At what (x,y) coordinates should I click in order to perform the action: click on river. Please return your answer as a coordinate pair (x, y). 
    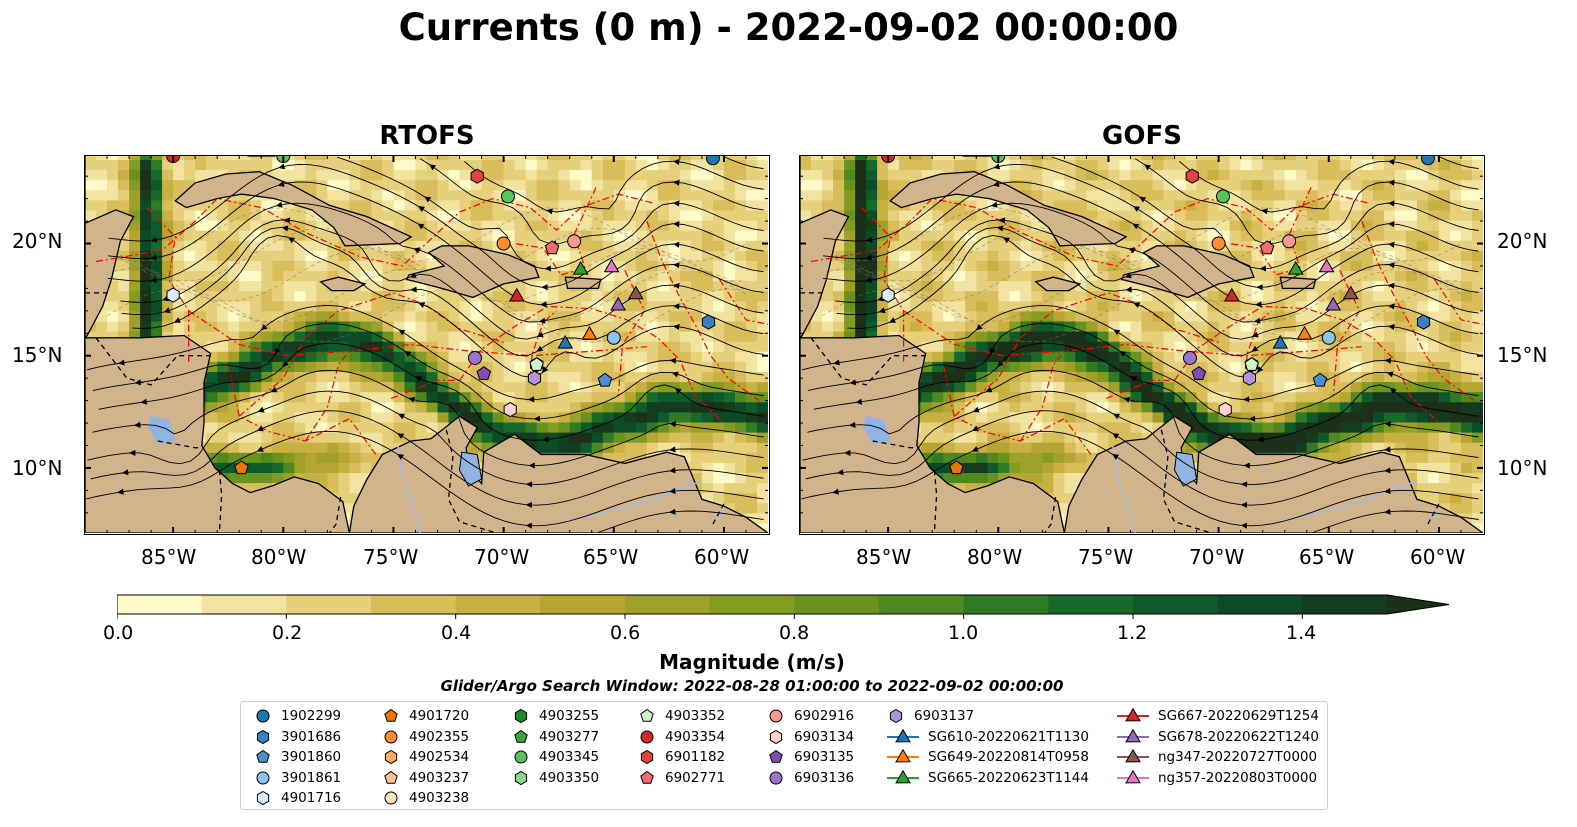
    Looking at the image, I should click on (634, 501).